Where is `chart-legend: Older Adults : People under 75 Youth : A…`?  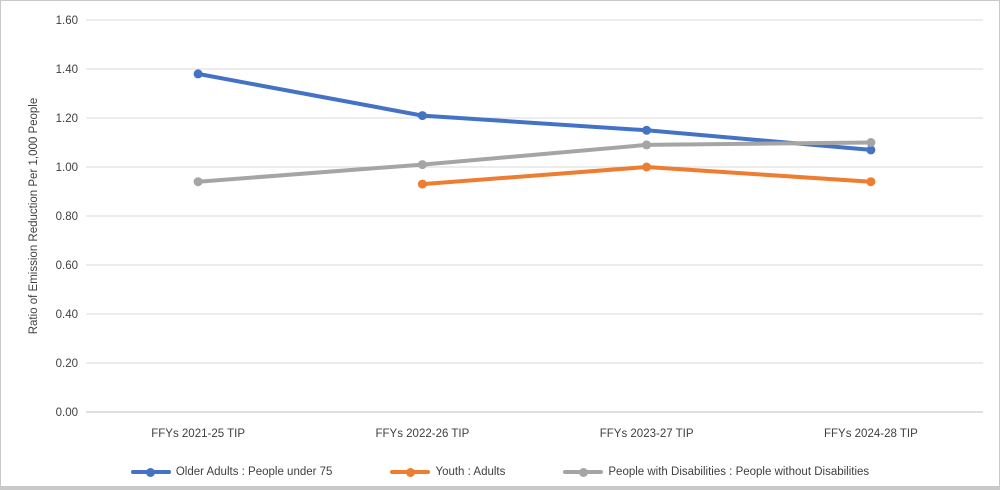
chart-legend: Older Adults : People under 75 Youth : A… is located at coordinates (500, 472).